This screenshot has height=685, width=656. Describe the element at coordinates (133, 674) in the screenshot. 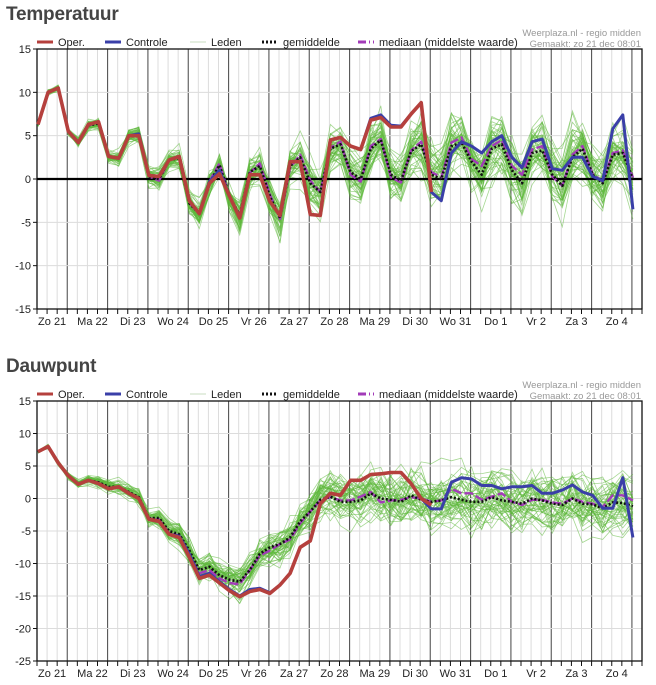

I see `x-tick-label: Di 23` at that location.